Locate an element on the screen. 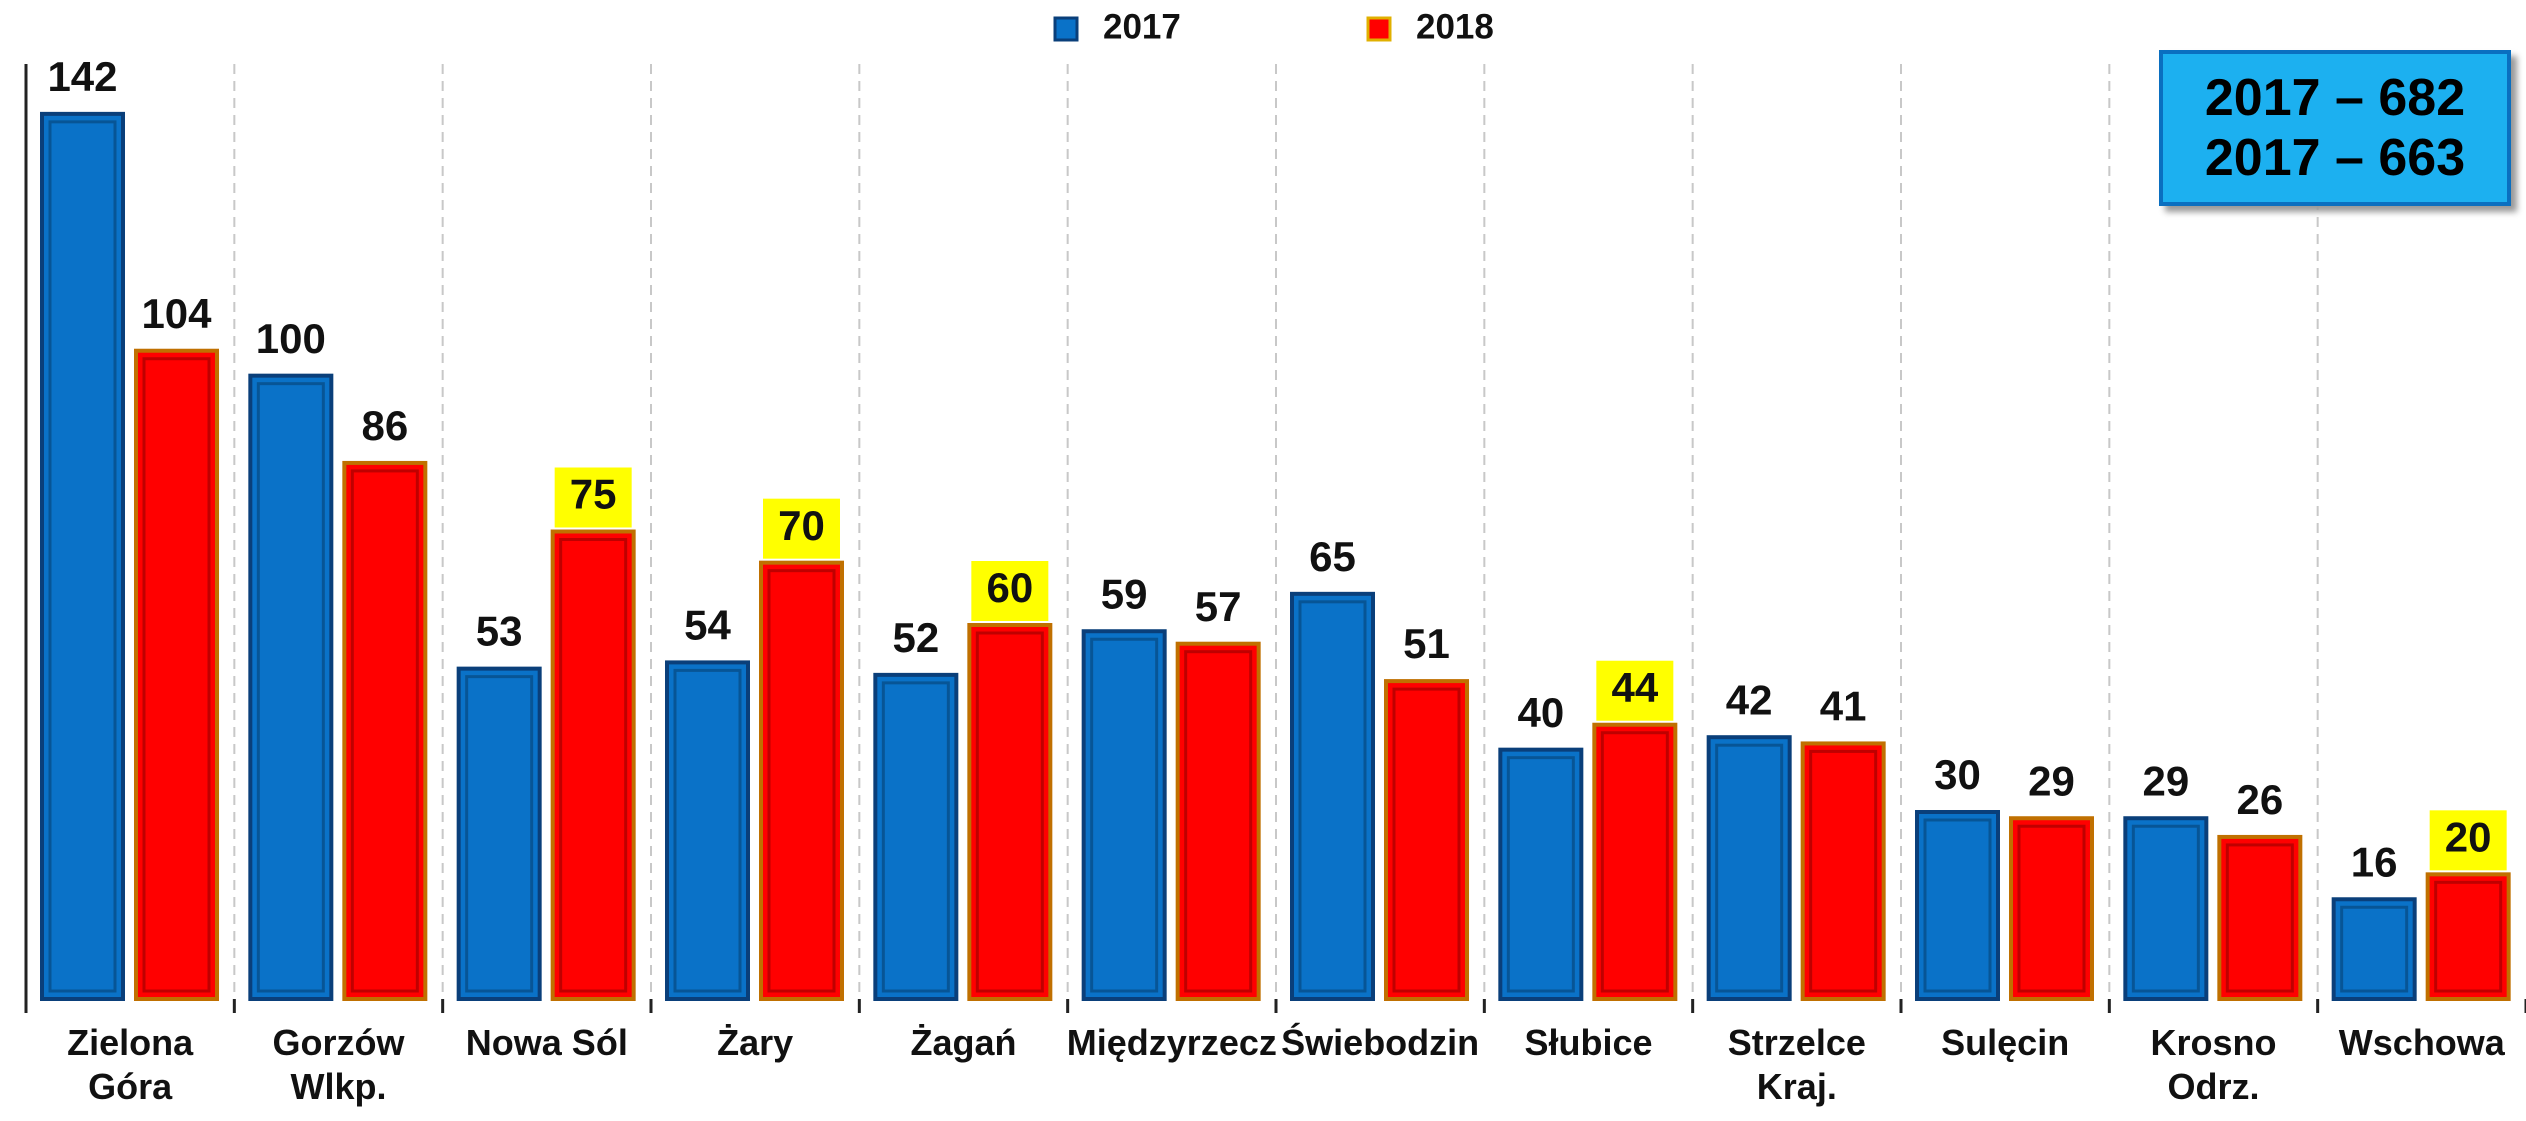  value-label: 60 is located at coordinates (1009, 587).